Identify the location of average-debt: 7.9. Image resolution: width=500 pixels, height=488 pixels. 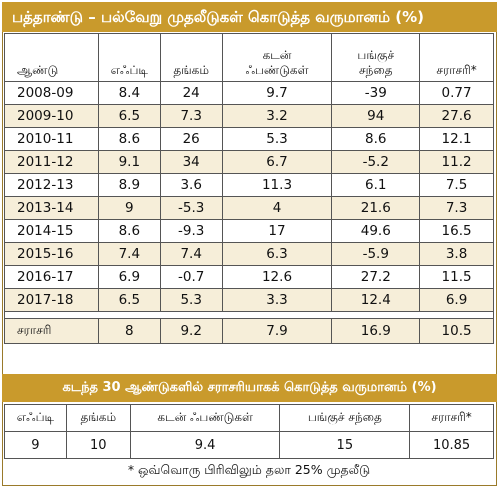
(277, 331).